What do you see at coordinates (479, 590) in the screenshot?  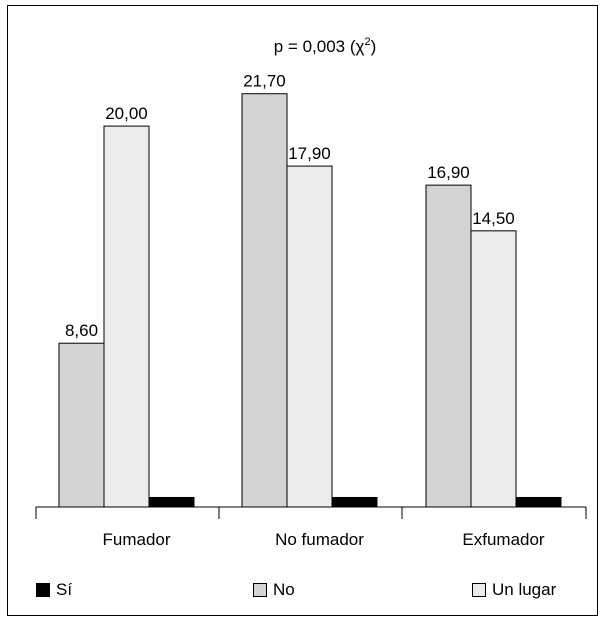 I see `legend-swatch-un-lugar` at bounding box center [479, 590].